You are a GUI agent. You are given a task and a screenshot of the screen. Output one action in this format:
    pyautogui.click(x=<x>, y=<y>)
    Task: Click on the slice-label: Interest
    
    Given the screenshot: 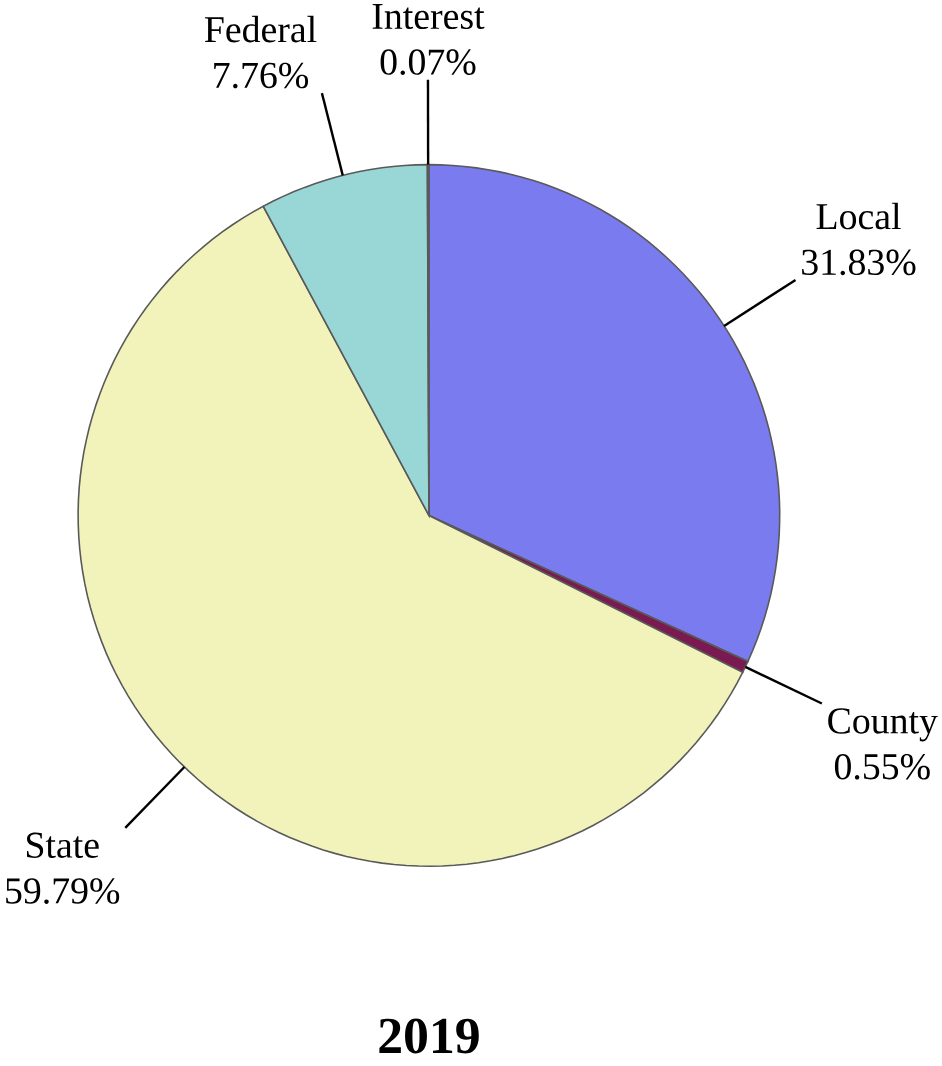 What is the action you would take?
    pyautogui.click(x=428, y=16)
    